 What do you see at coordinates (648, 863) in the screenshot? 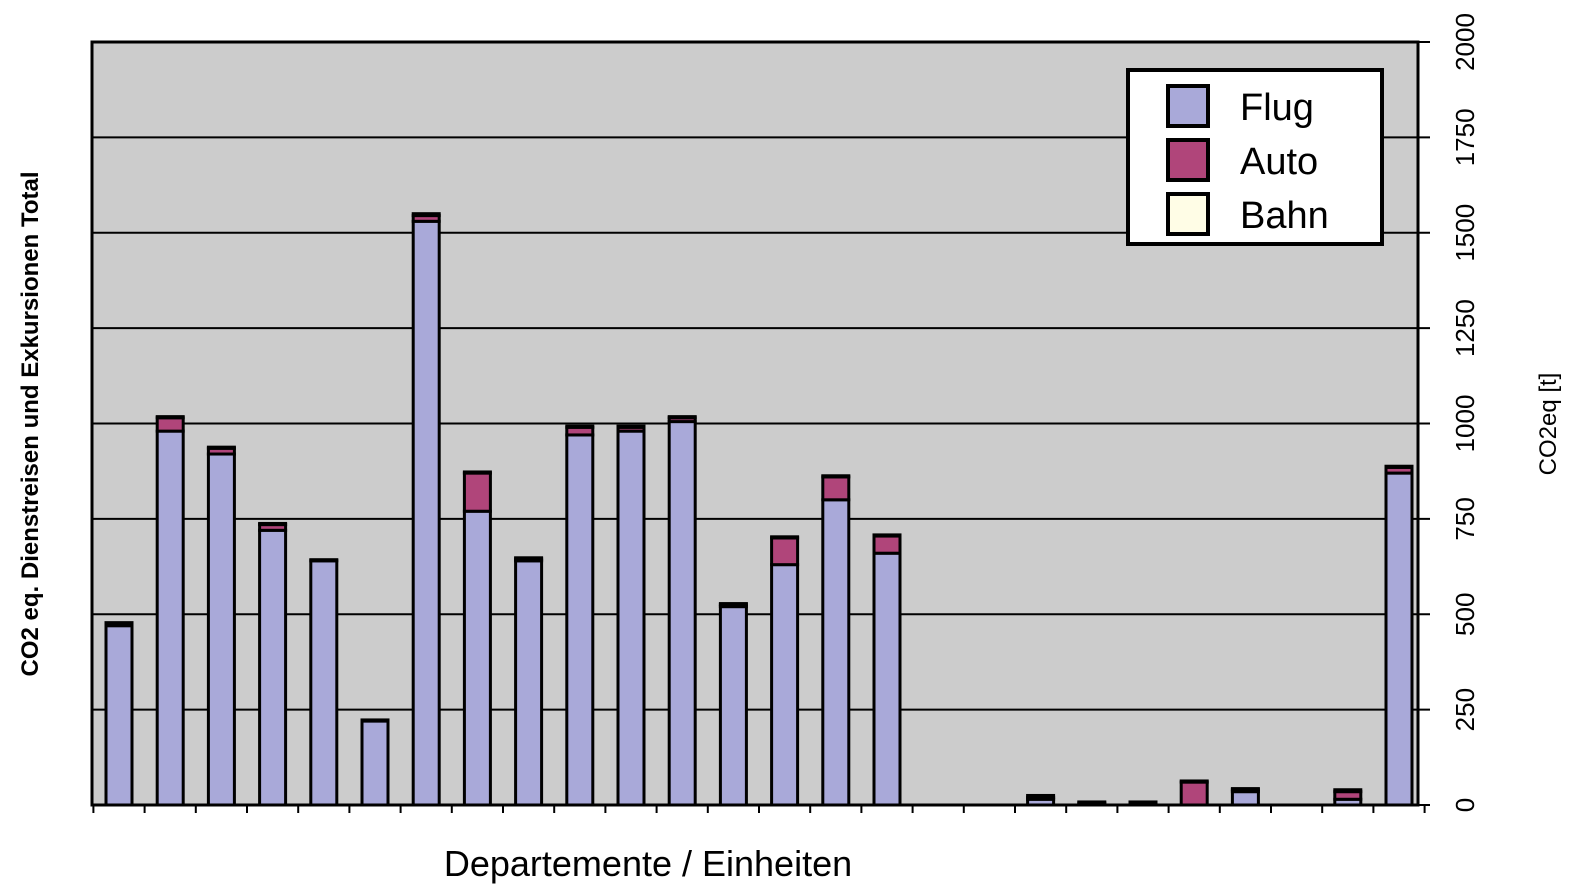
I see `x-axis-label: Departemente / Einheiten` at bounding box center [648, 863].